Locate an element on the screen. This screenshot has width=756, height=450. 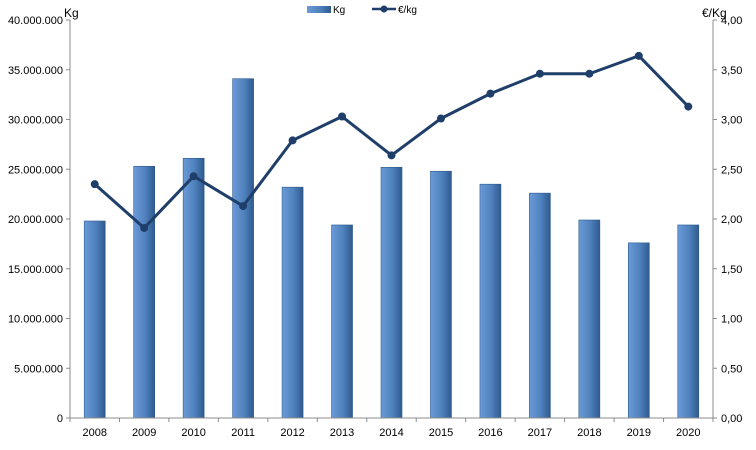
y-tick-label: 5.000.000 is located at coordinates (38, 369).